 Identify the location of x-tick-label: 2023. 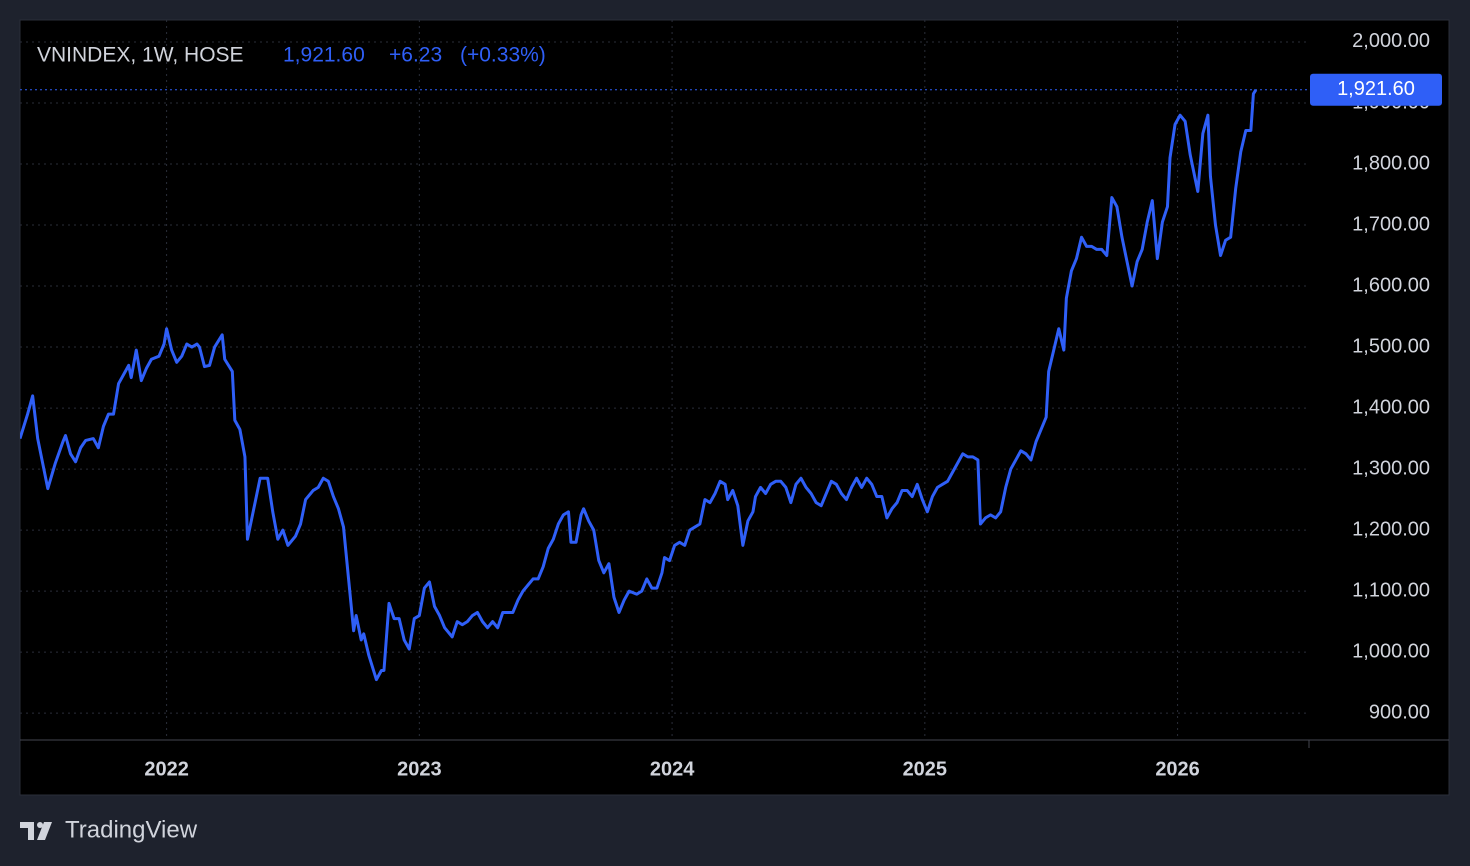
(419, 769).